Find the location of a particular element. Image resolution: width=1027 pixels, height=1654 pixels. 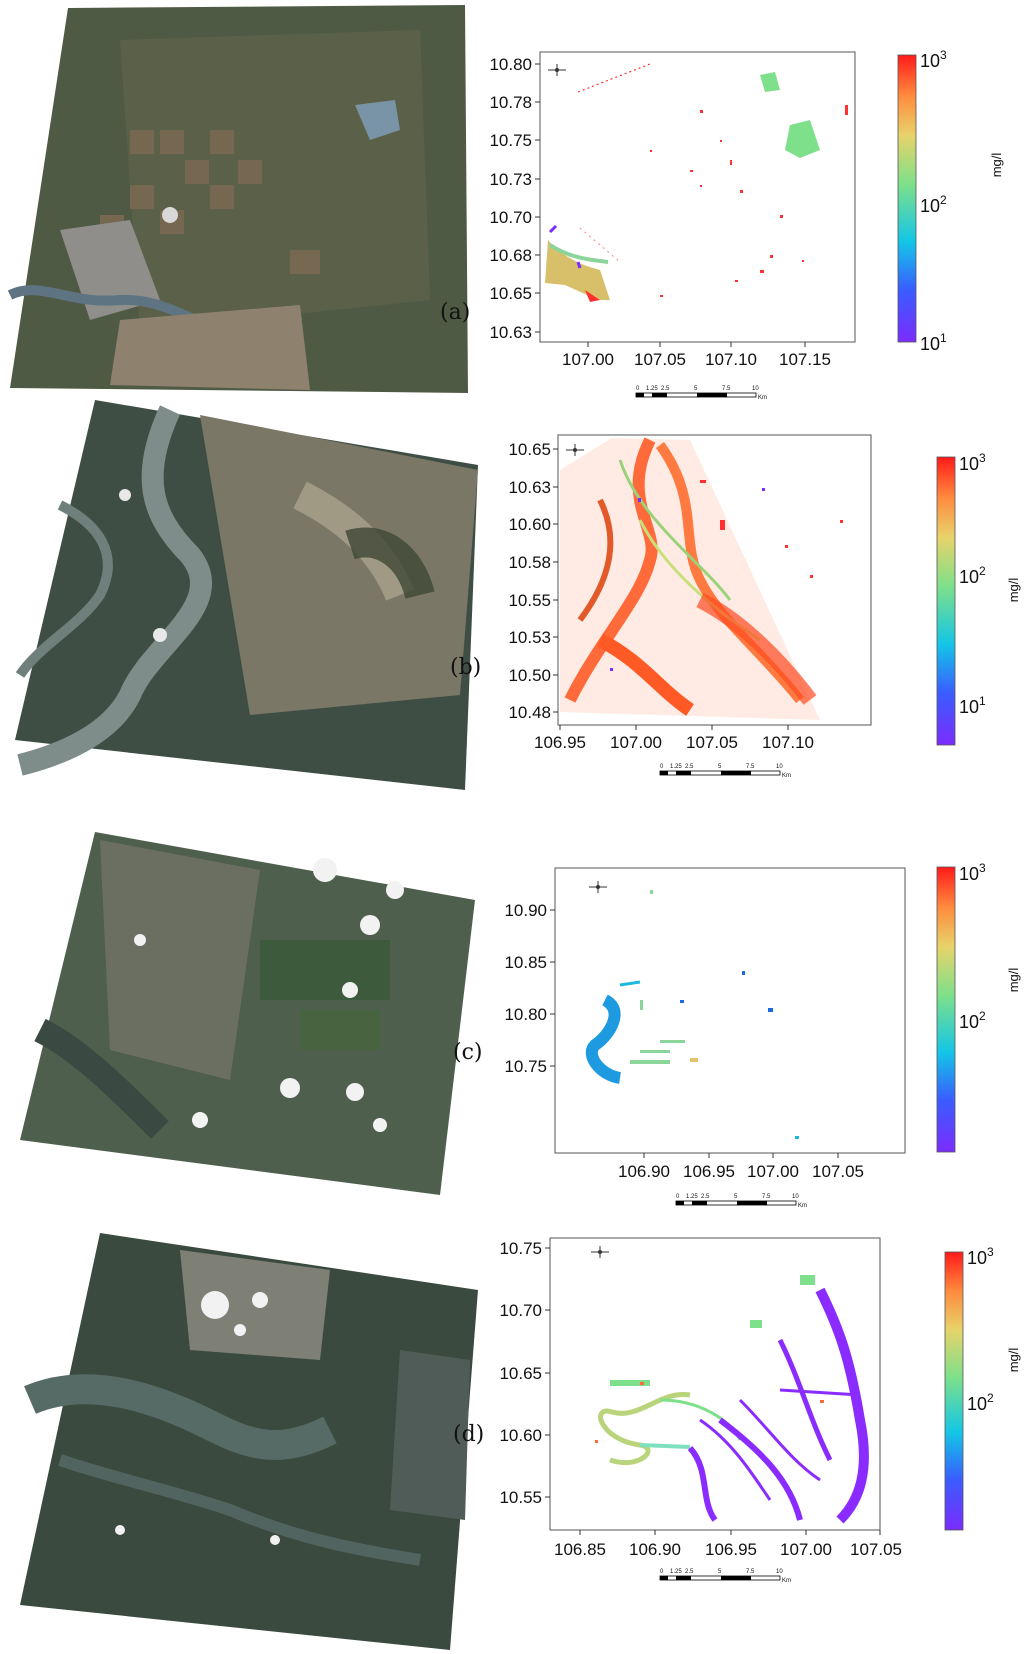

satellite-image-c is located at coordinates (240, 1015).